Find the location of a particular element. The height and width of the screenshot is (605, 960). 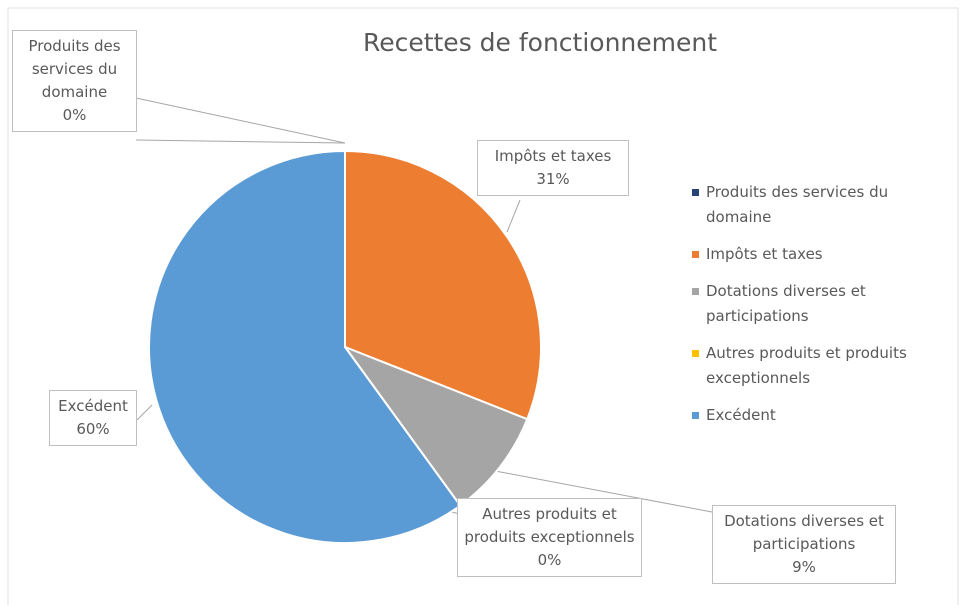

legend-label: Excédent is located at coordinates (741, 415).